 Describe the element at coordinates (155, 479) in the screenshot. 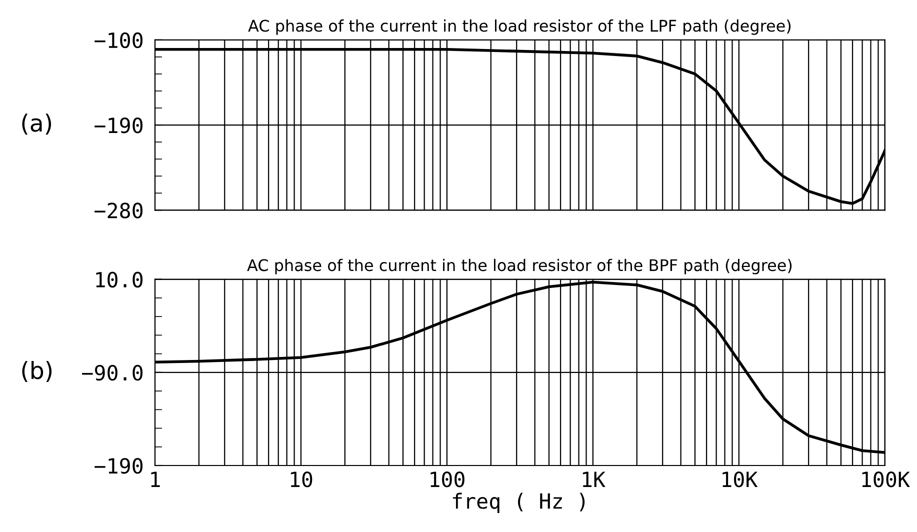

I see `x-tick-label: 1` at that location.